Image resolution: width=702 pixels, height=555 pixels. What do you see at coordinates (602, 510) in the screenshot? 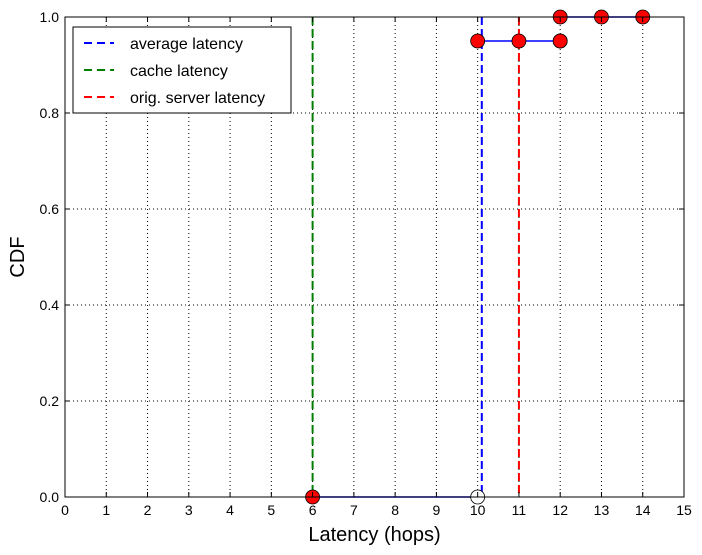
I see `x-tick-label: 13` at bounding box center [602, 510].